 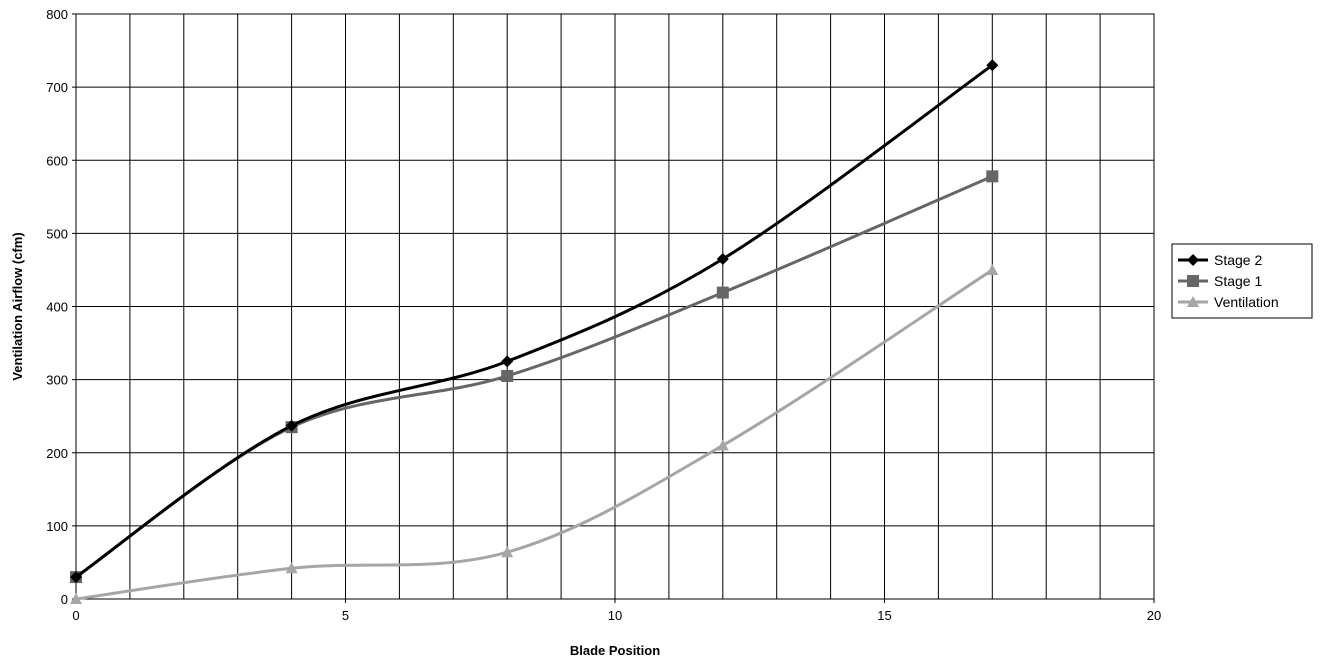 I want to click on y-tick-label: 400, so click(x=57, y=307).